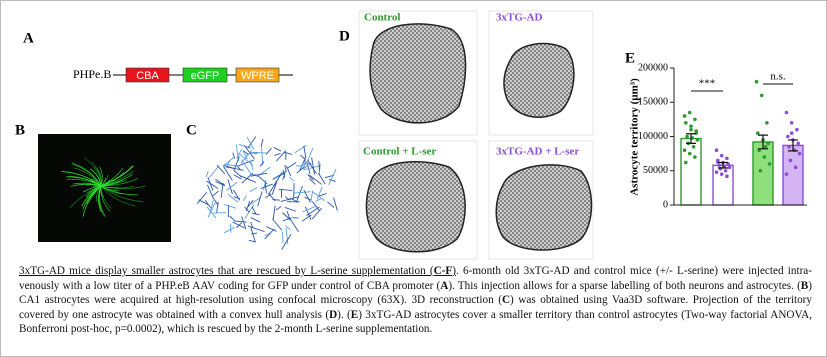  Describe the element at coordinates (443, 271) in the screenshot. I see `caption-run: C-F` at that location.